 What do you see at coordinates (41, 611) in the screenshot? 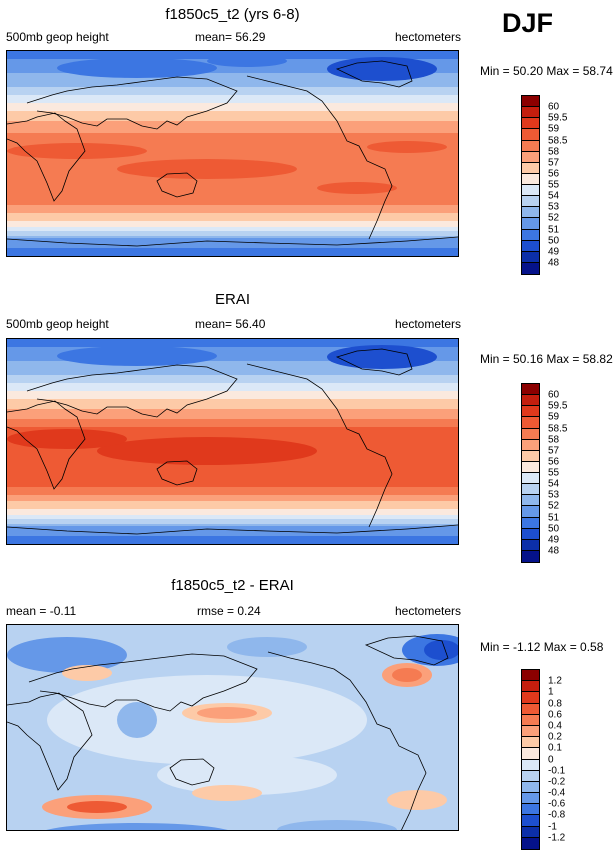
I see `mean-label: mean = -0.11` at bounding box center [41, 611].